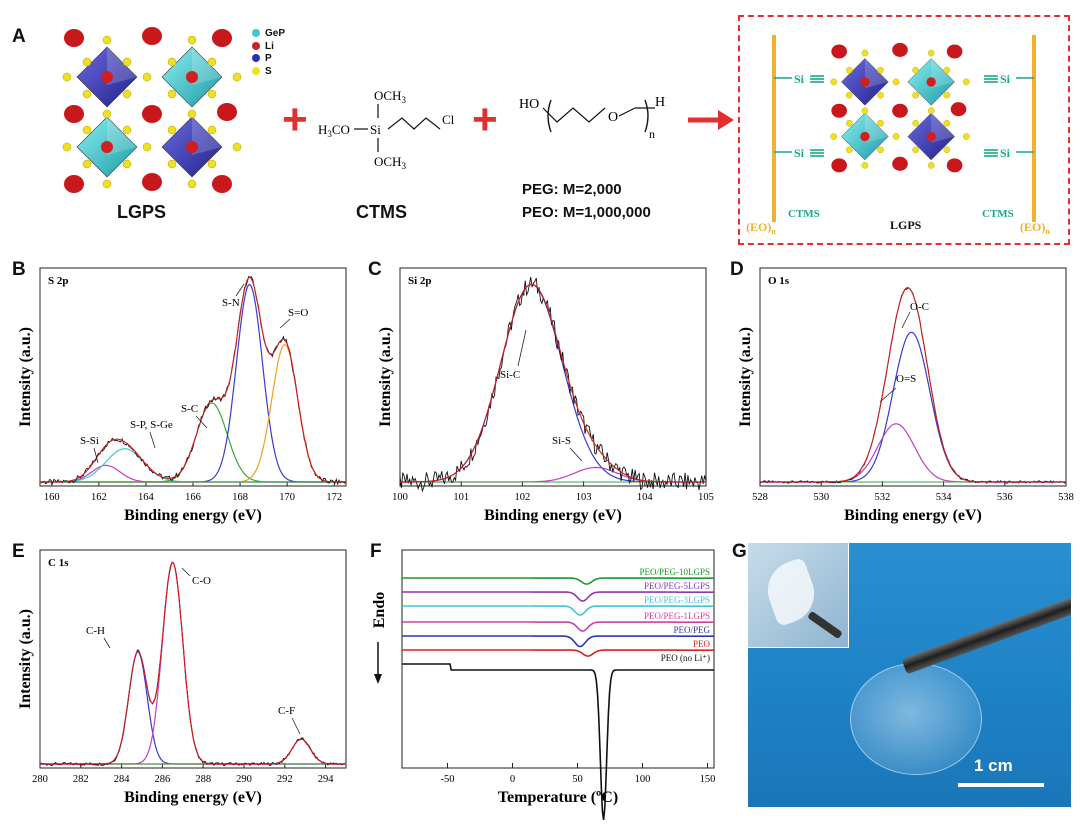 The height and width of the screenshot is (826, 1080). What do you see at coordinates (201, 581) in the screenshot?
I see `peak-annotation: C-O` at bounding box center [201, 581].